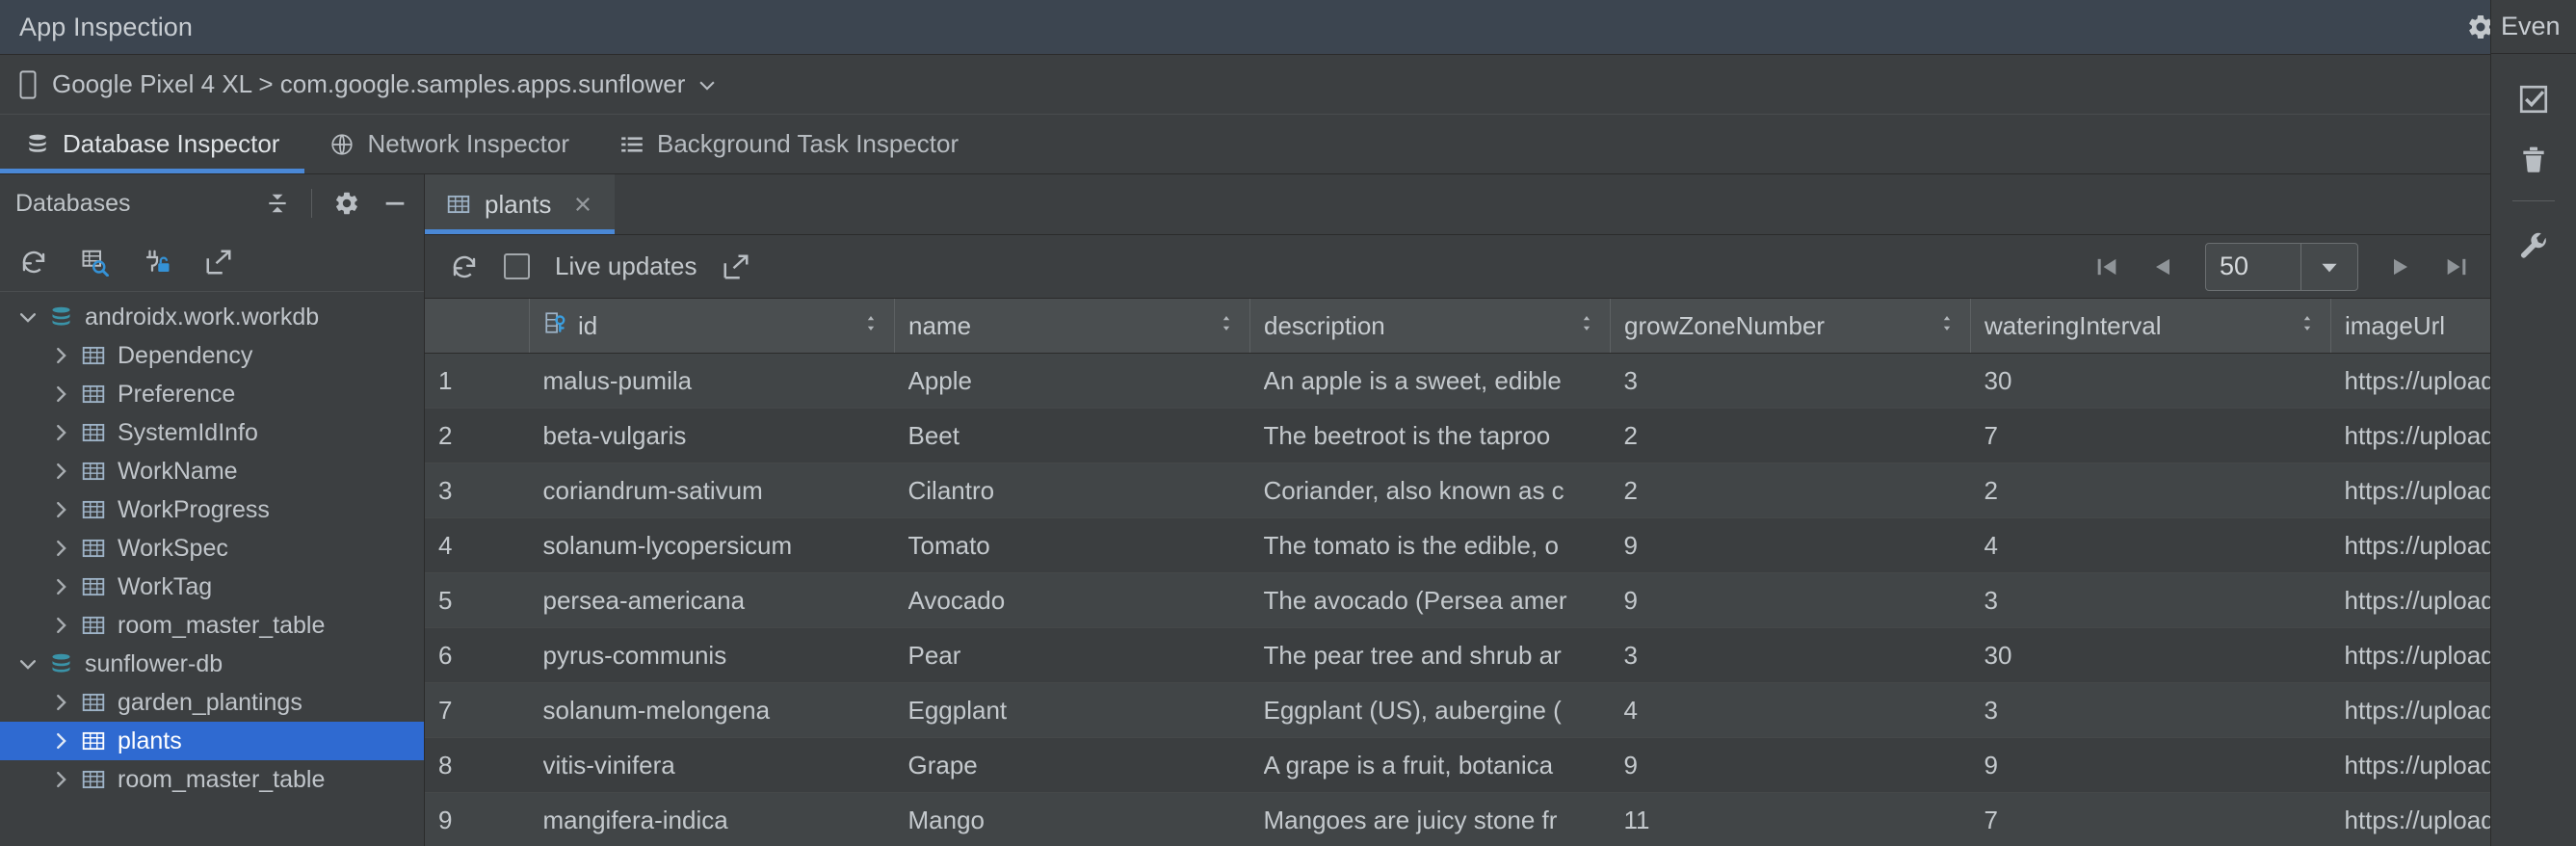 The width and height of the screenshot is (2576, 846). Describe the element at coordinates (1430, 710) in the screenshot. I see `cell-desc: Eggplant (US), aubergine (` at that location.